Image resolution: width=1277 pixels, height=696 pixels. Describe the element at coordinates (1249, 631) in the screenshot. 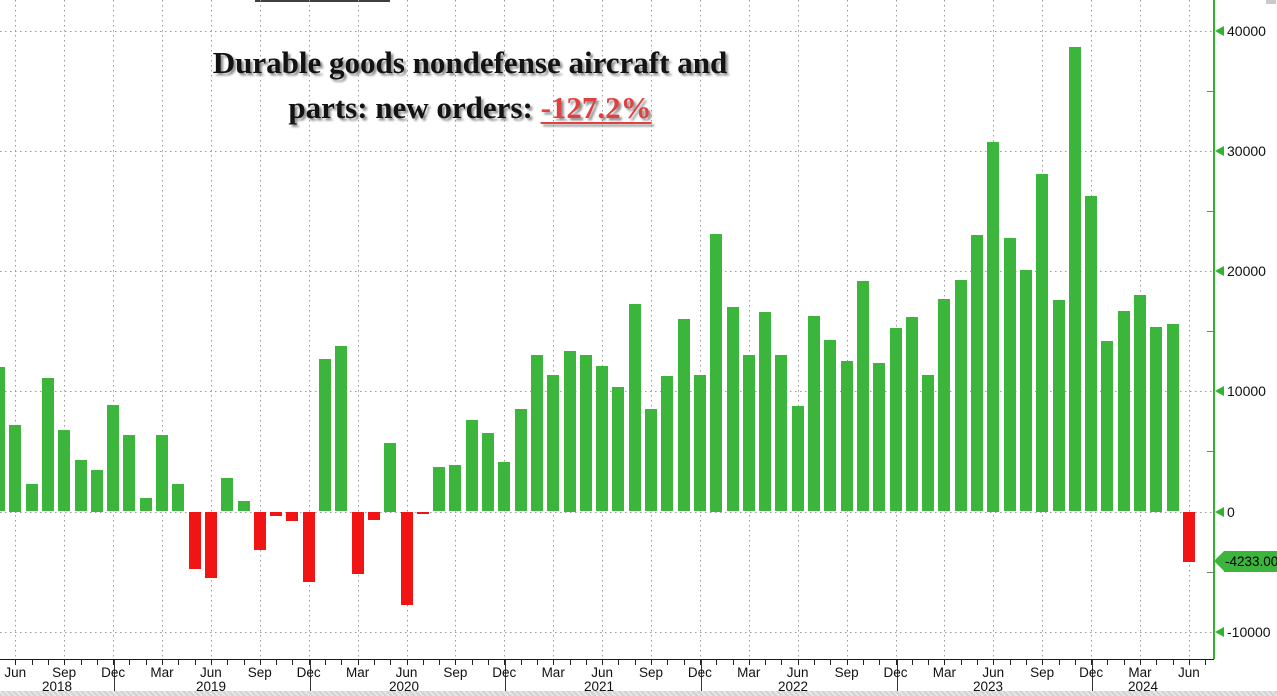

I see `y-axis-tick-label: -10000` at that location.